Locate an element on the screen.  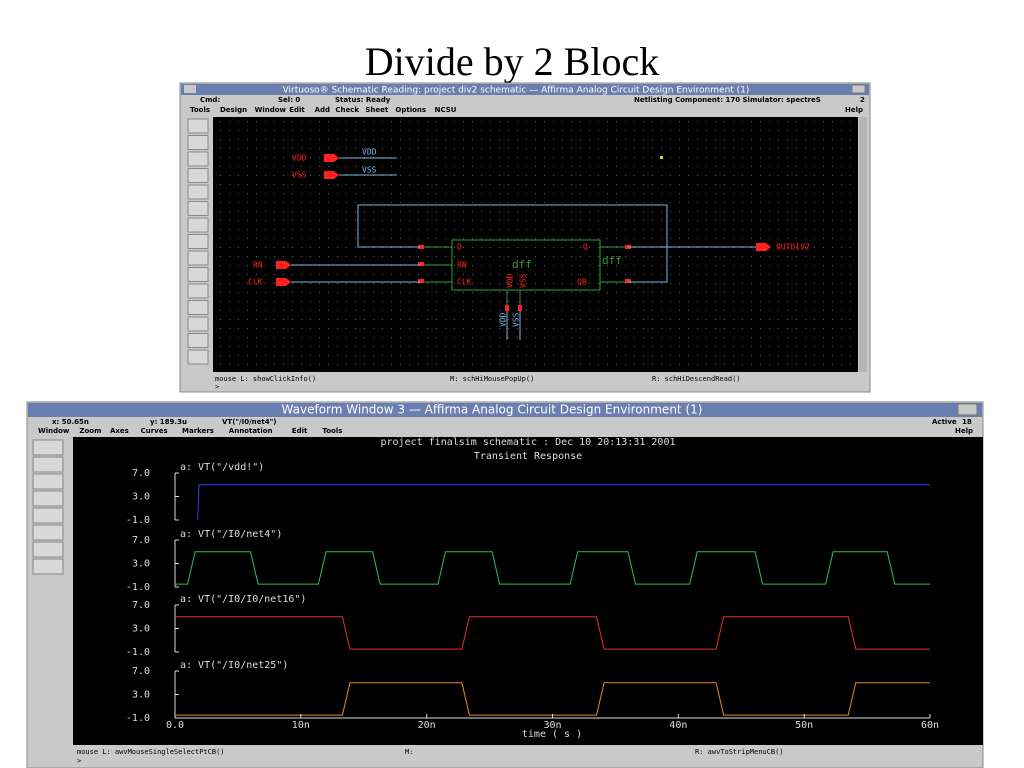
x-tick-label: 30n is located at coordinates (552, 725).